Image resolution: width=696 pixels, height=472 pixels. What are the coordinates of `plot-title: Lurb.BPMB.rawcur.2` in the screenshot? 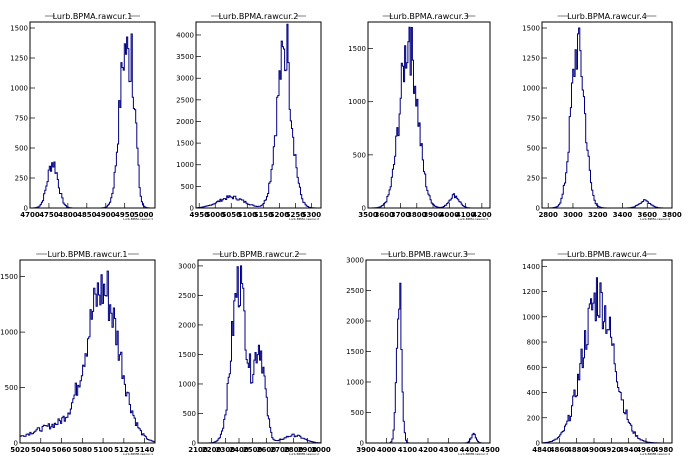 It's located at (260, 254).